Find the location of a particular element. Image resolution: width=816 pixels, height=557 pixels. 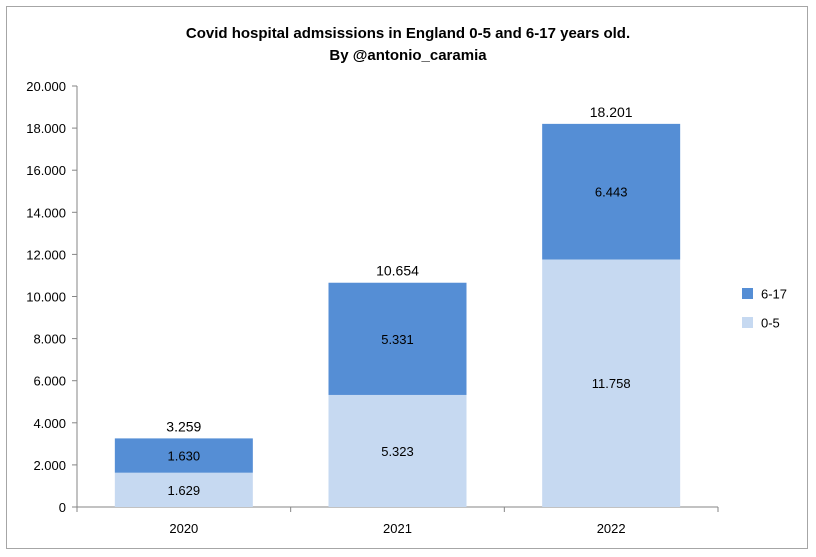

legend-label: 0-5 is located at coordinates (770, 323).